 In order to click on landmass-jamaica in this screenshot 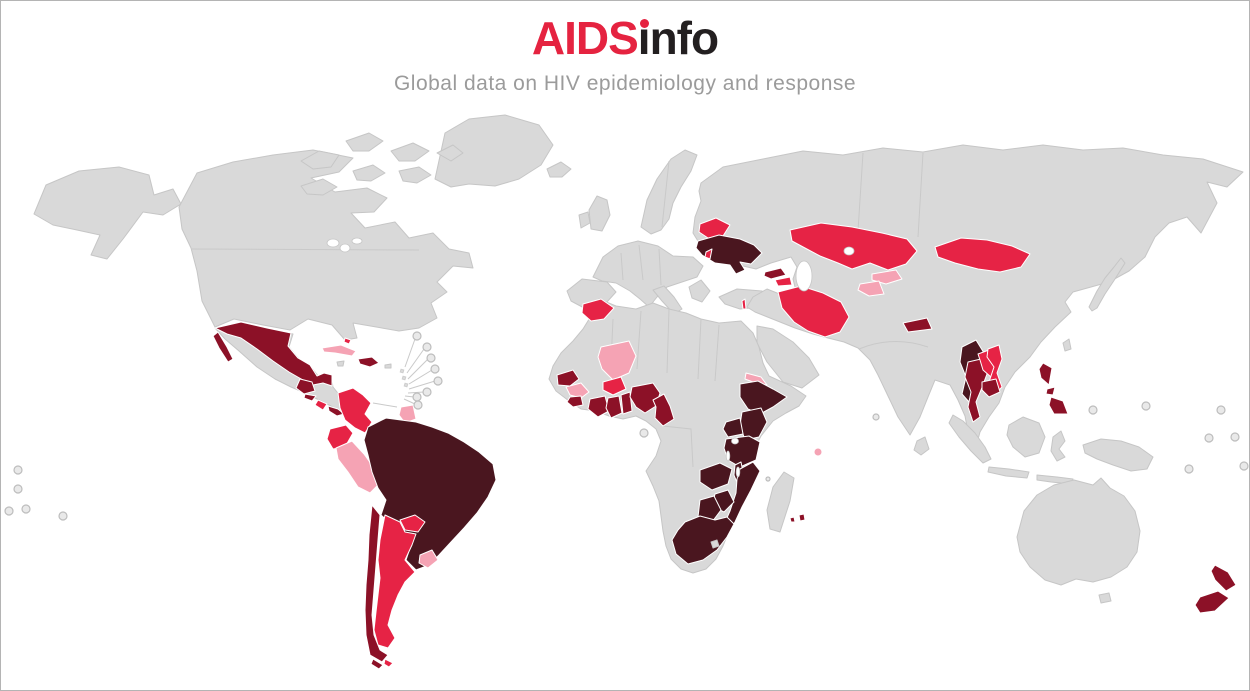, I will do `click(340, 363)`.